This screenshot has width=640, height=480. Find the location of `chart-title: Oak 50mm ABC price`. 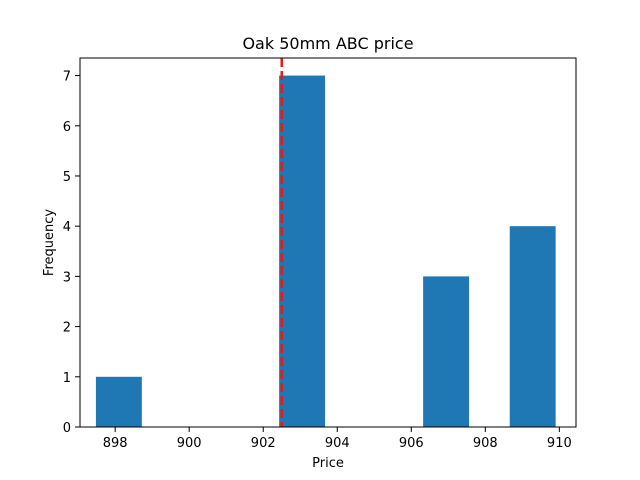

chart-title: Oak 50mm ABC price is located at coordinates (327, 43).